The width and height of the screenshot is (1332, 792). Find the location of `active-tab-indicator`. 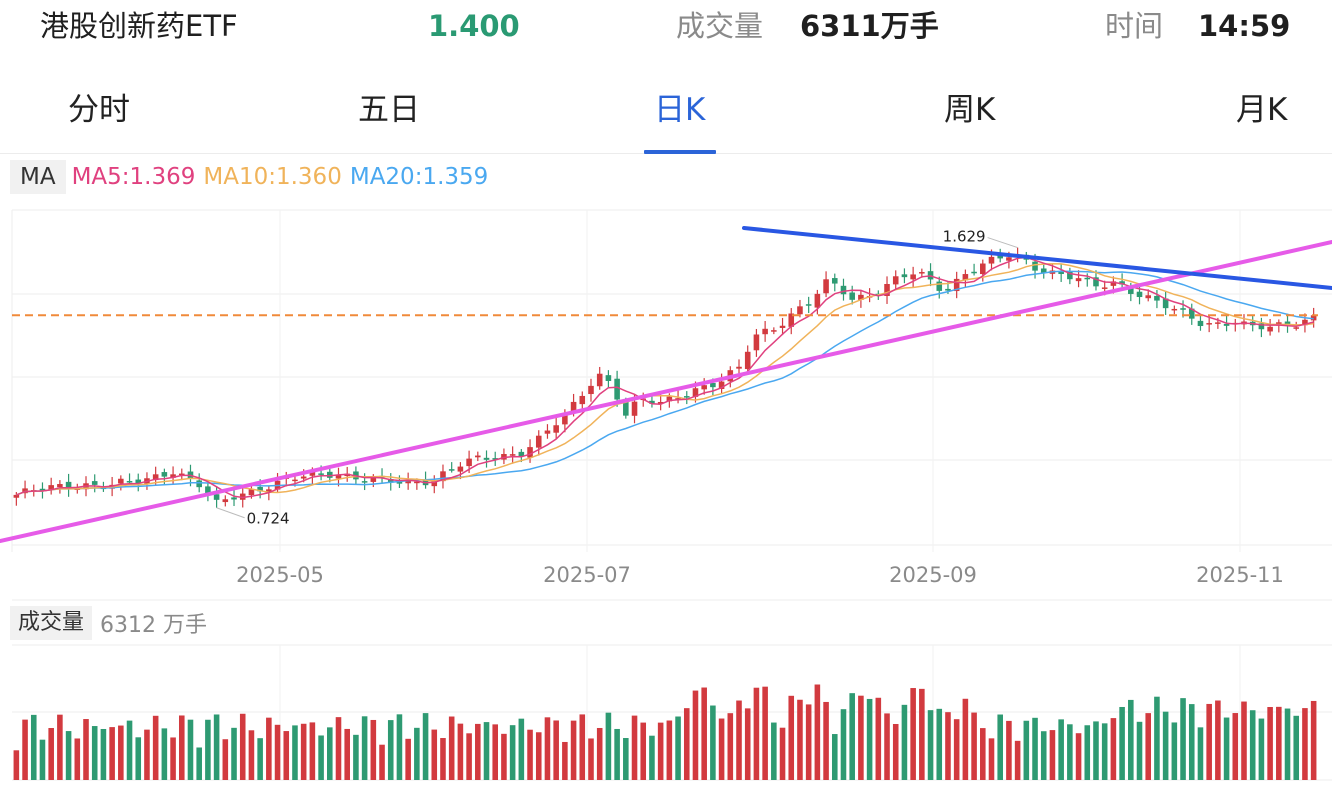

active-tab-indicator is located at coordinates (680, 152).